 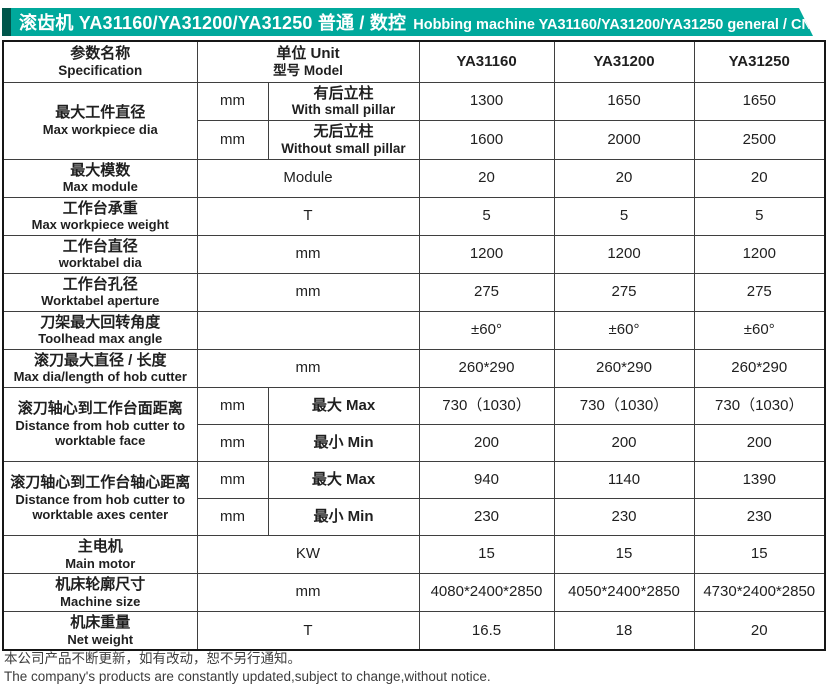 I want to click on value-cell: 16.5, so click(x=486, y=630).